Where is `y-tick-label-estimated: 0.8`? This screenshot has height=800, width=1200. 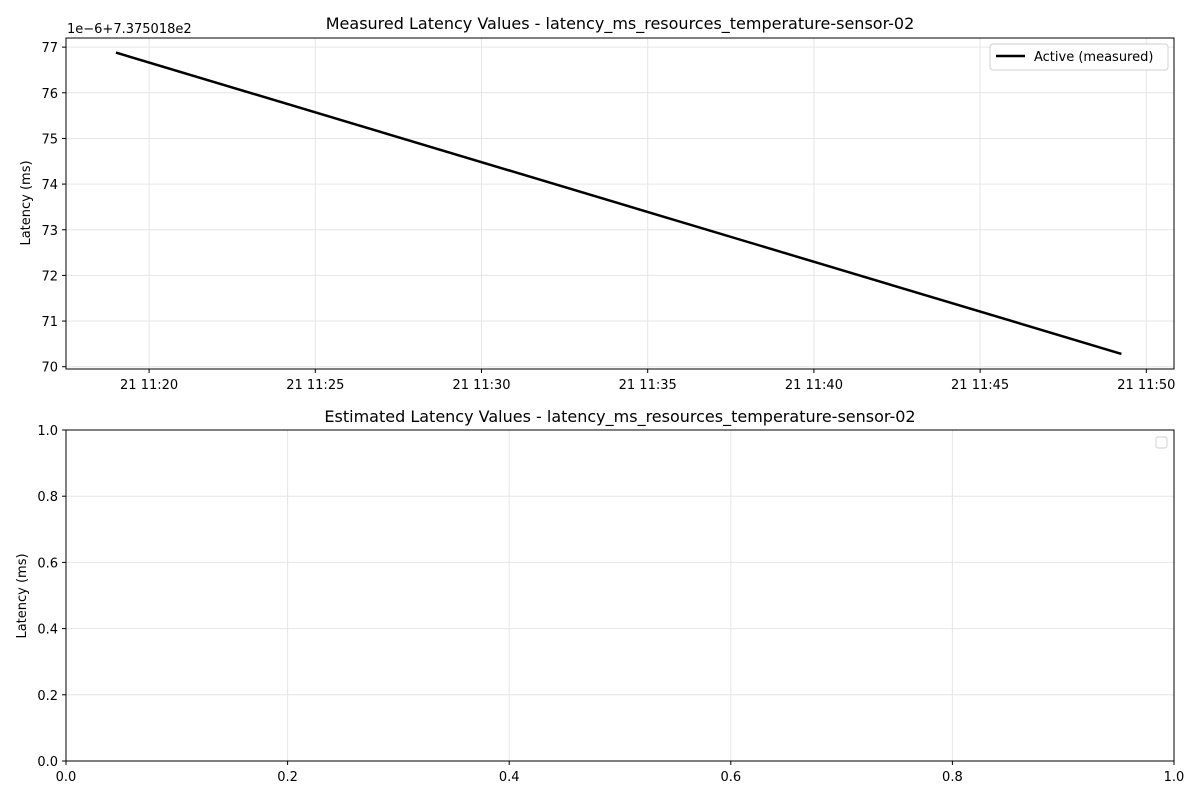 y-tick-label-estimated: 0.8 is located at coordinates (47, 497).